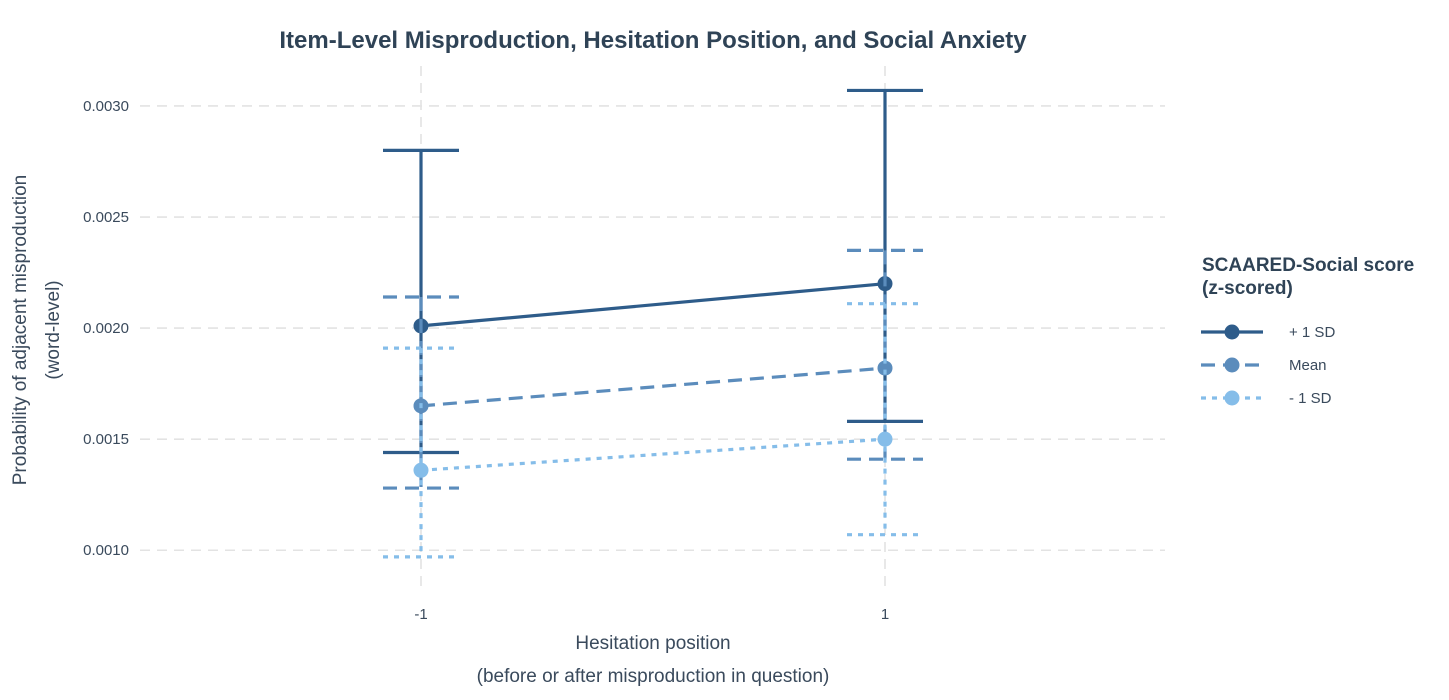 The height and width of the screenshot is (700, 1449). I want to click on legend-item: Mean, so click(1264, 365).